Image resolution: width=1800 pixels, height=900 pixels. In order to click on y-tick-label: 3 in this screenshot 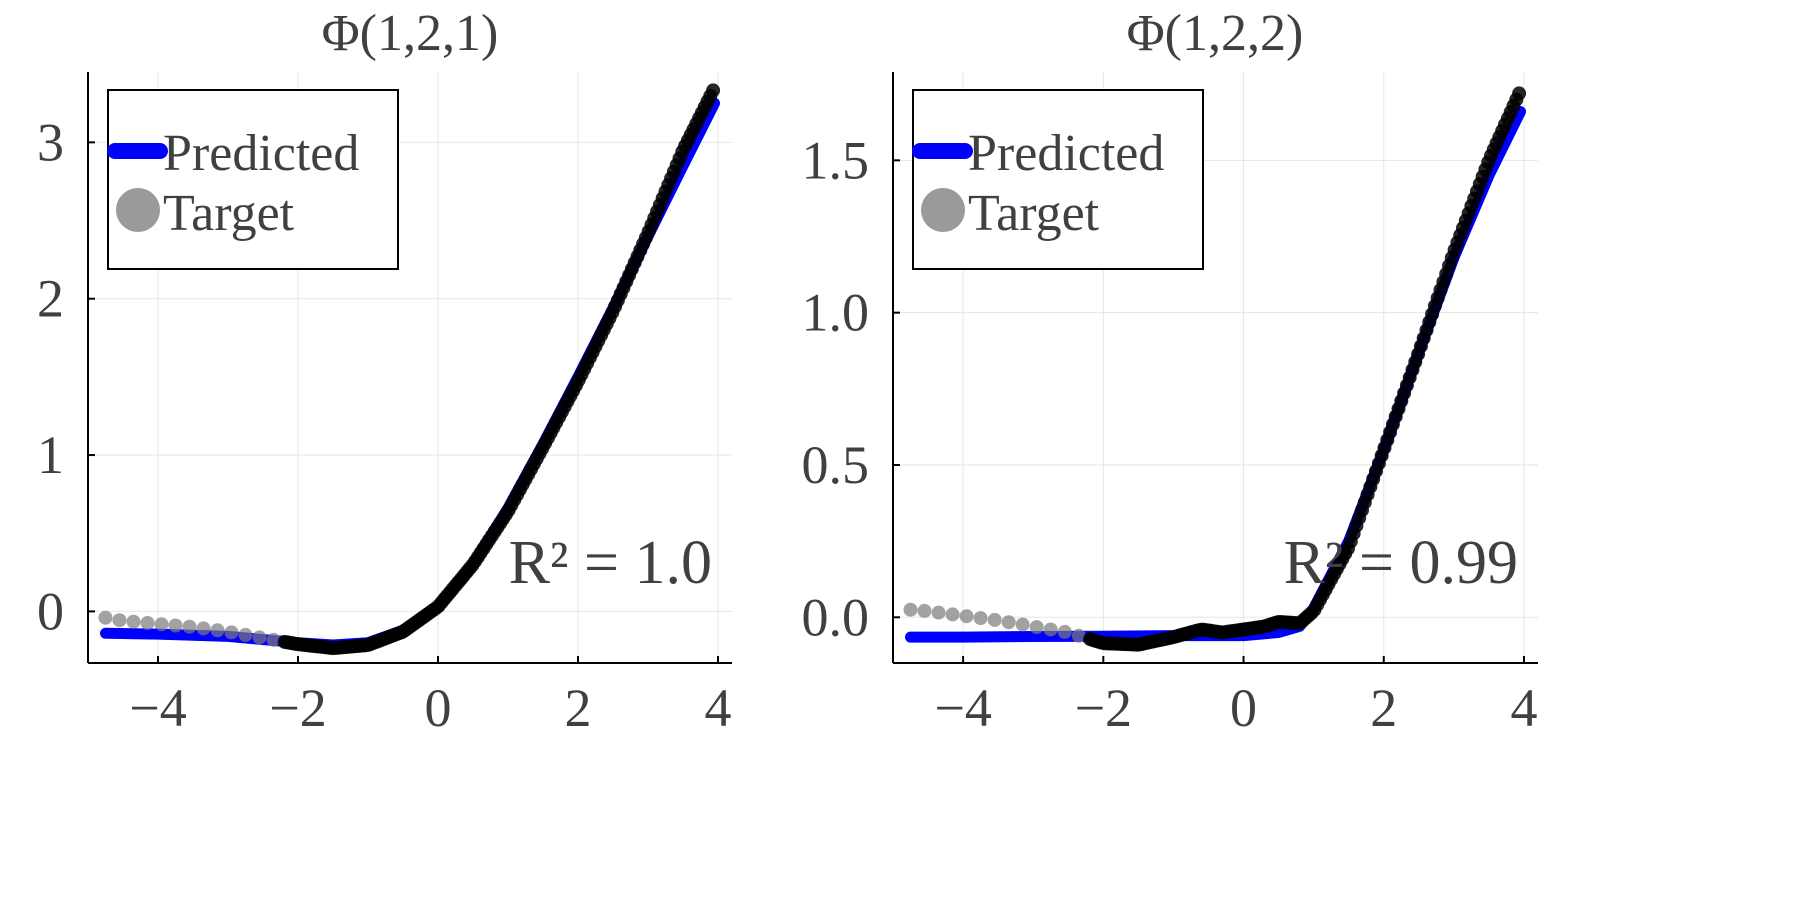, I will do `click(50, 142)`.